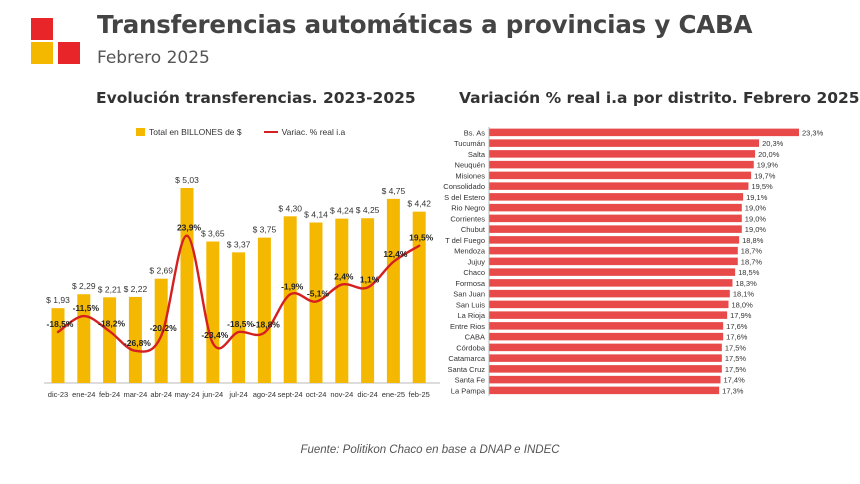  What do you see at coordinates (55, 41) in the screenshot?
I see `brand-logo-icon` at bounding box center [55, 41].